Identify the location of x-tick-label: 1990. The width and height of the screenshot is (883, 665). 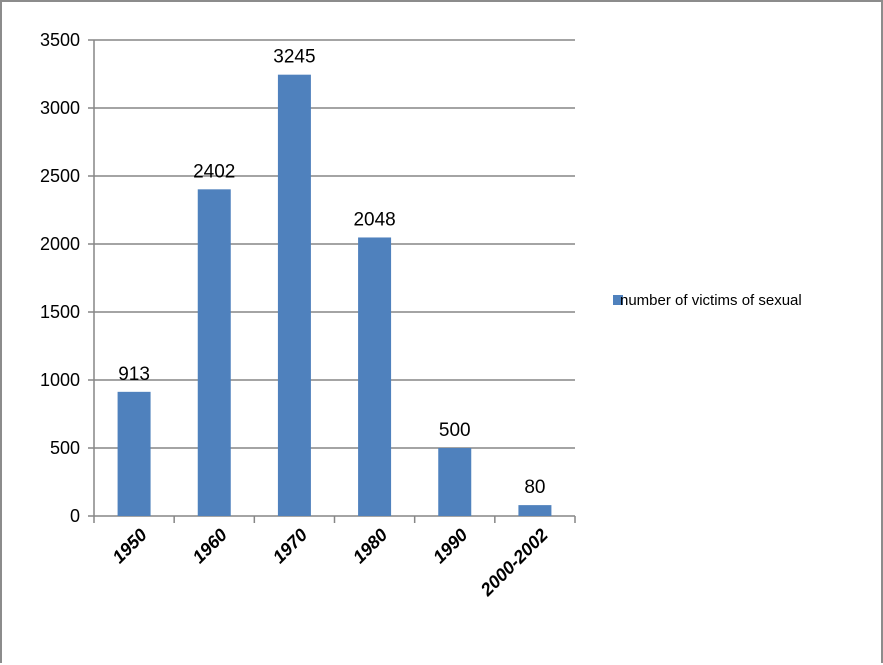
(450, 546).